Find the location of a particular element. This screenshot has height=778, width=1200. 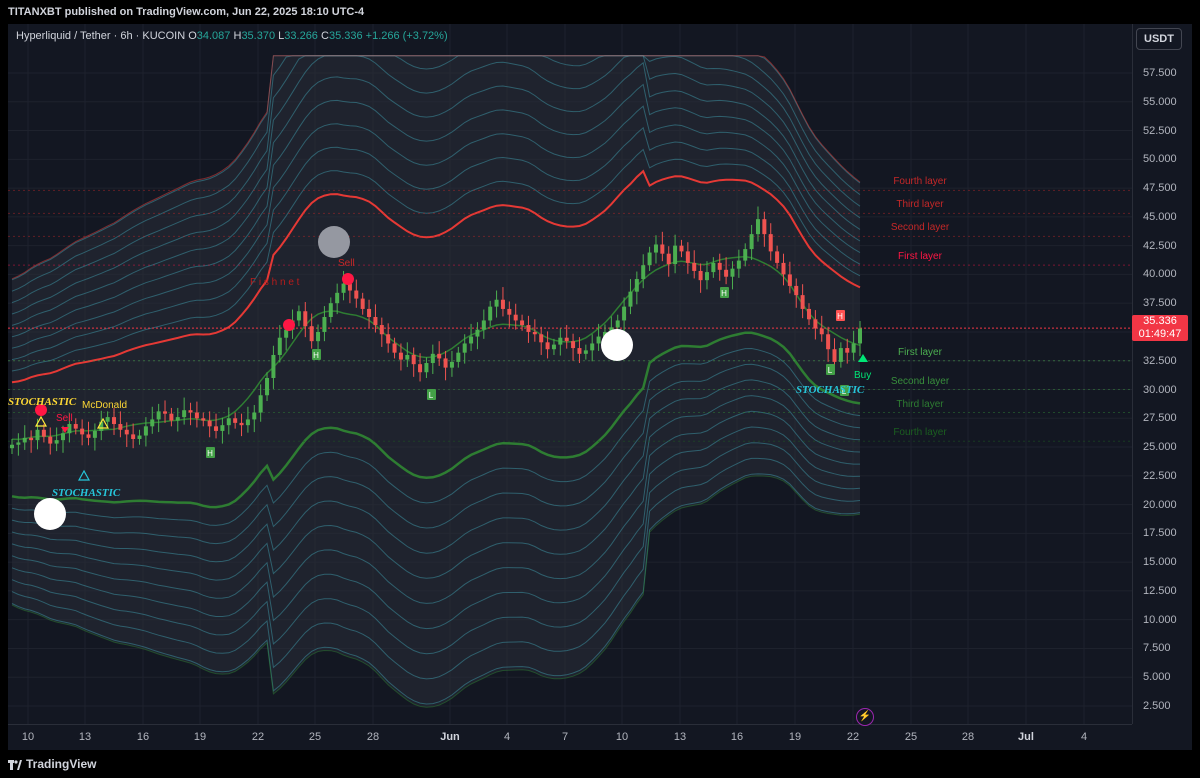

time-tick-label: 13 is located at coordinates (85, 737).